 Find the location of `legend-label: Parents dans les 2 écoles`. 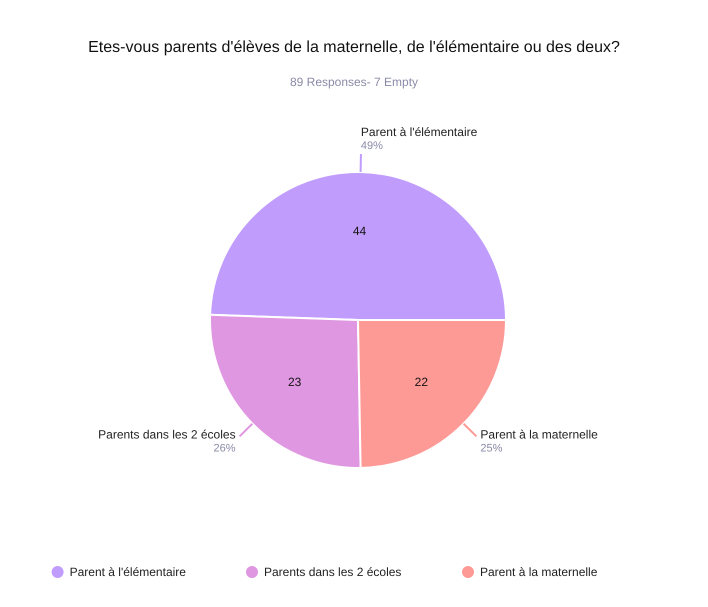

legend-label: Parents dans les 2 écoles is located at coordinates (333, 572).